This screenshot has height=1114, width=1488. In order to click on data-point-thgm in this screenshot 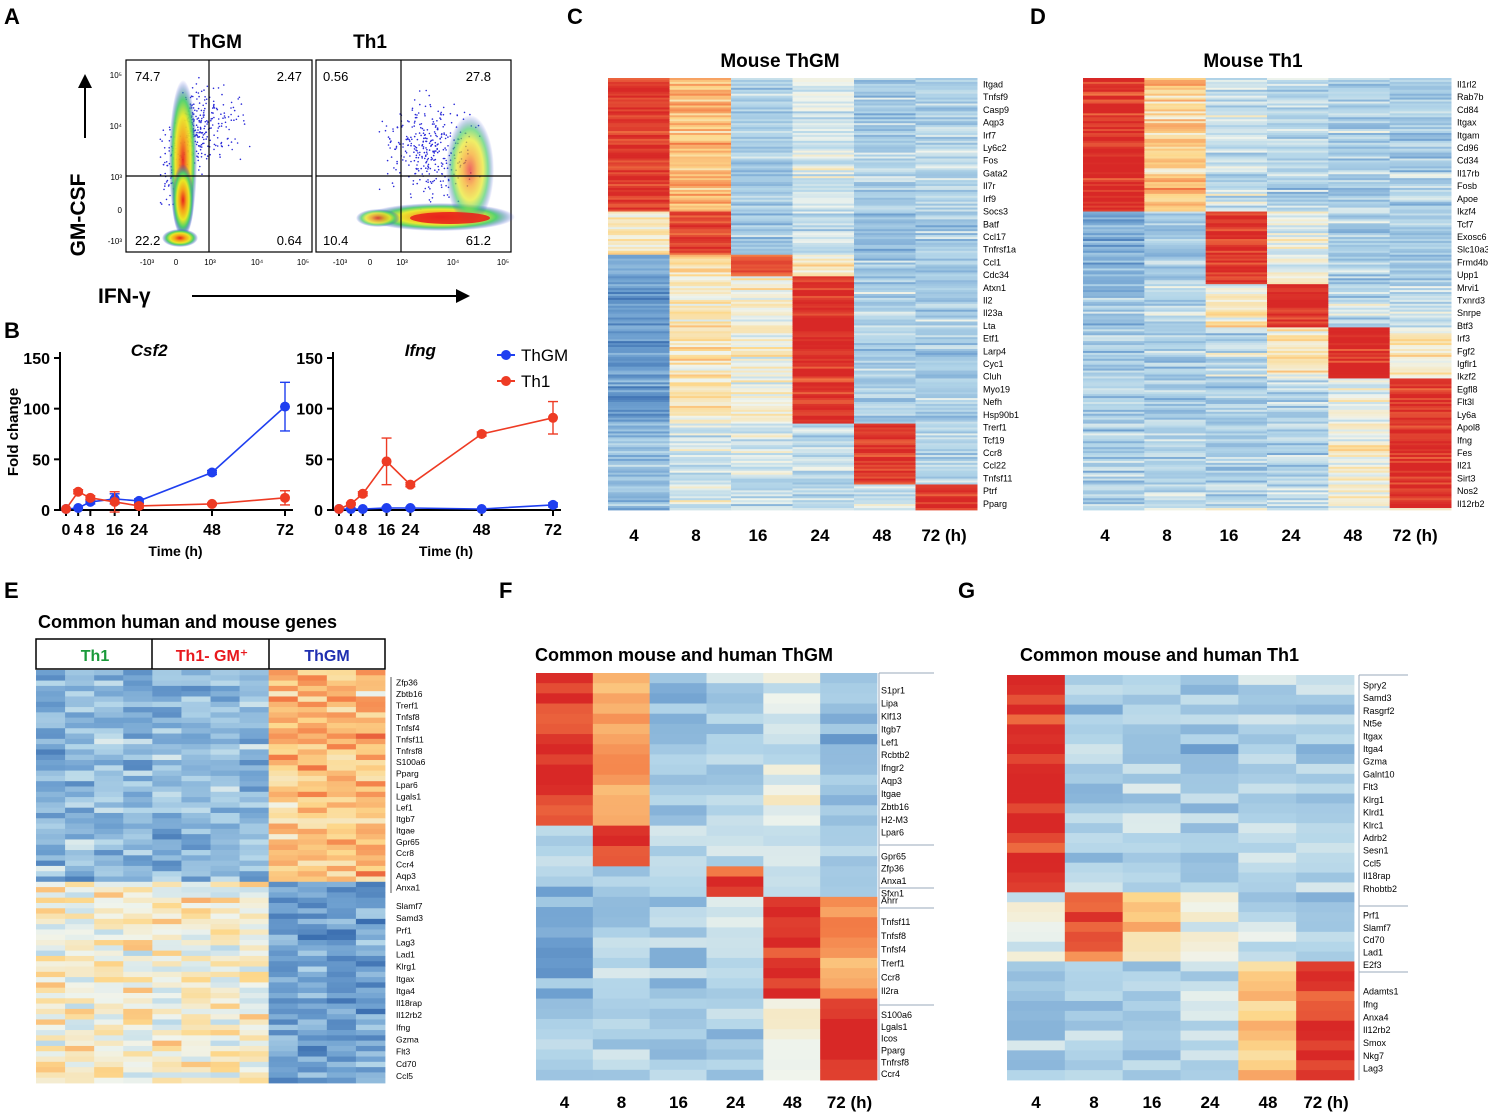, I will do `click(481, 508)`.